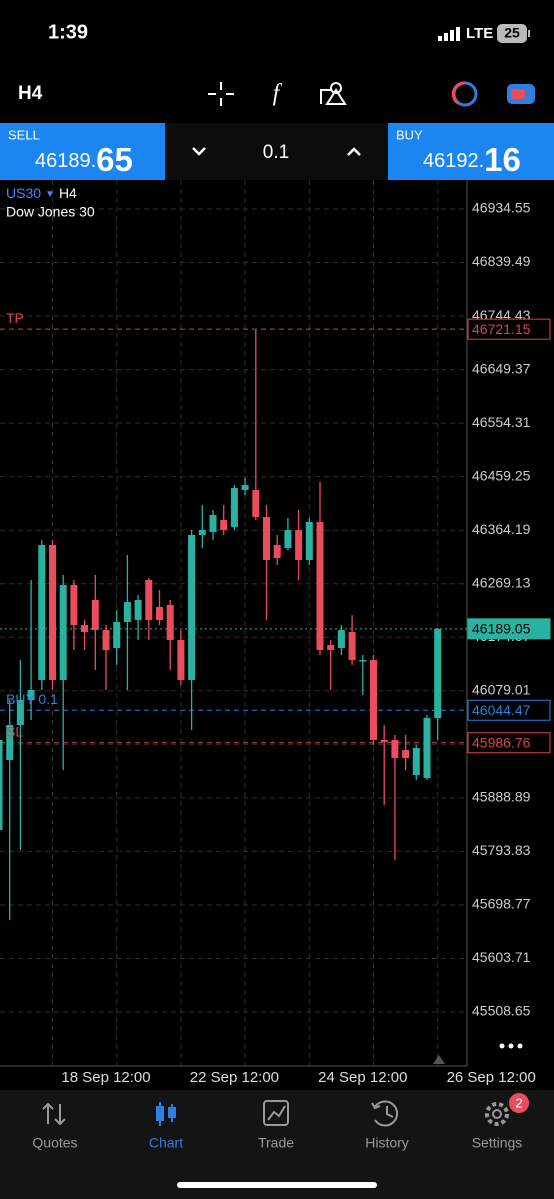  I want to click on tab-quotes: Quotes, so click(54, 1143).